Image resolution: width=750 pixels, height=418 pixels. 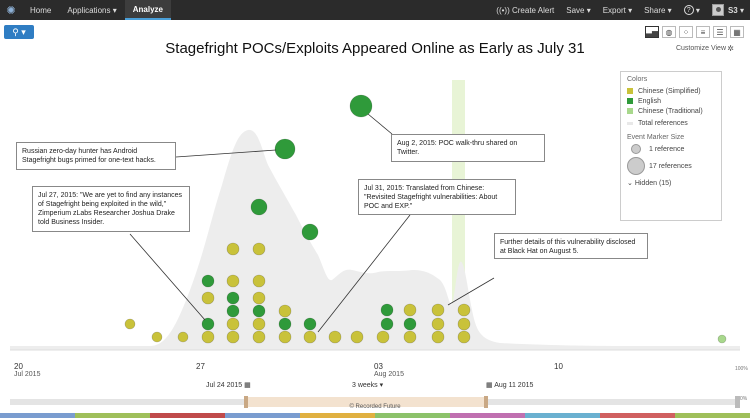 I want to click on connector-jul27, so click(x=167, y=277).